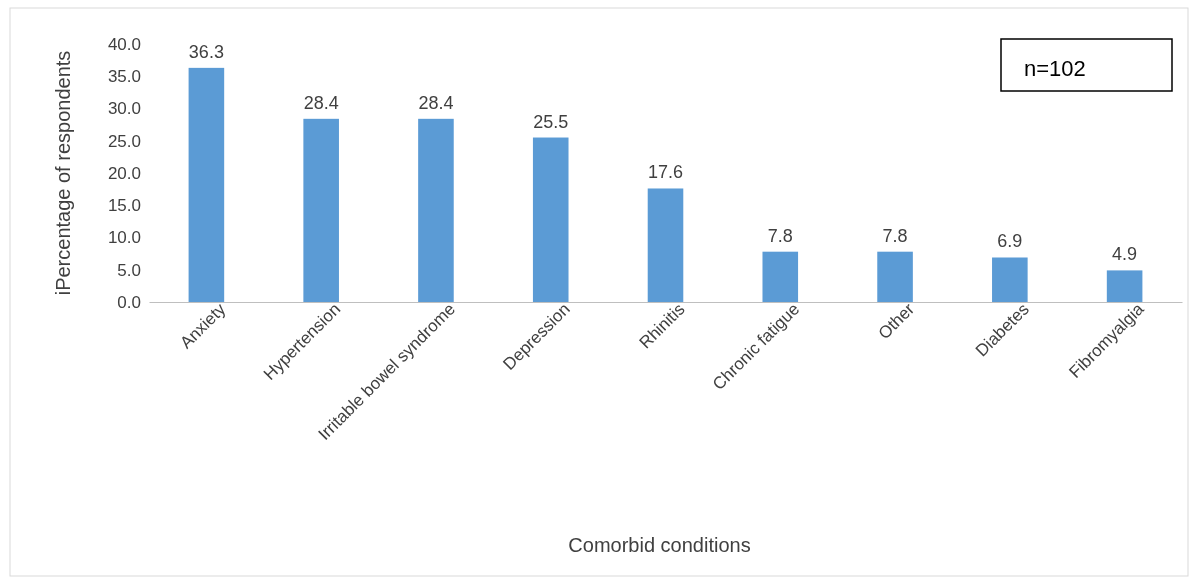 The width and height of the screenshot is (1198, 583). What do you see at coordinates (1055, 68) in the screenshot?
I see `annotation: n=102` at bounding box center [1055, 68].